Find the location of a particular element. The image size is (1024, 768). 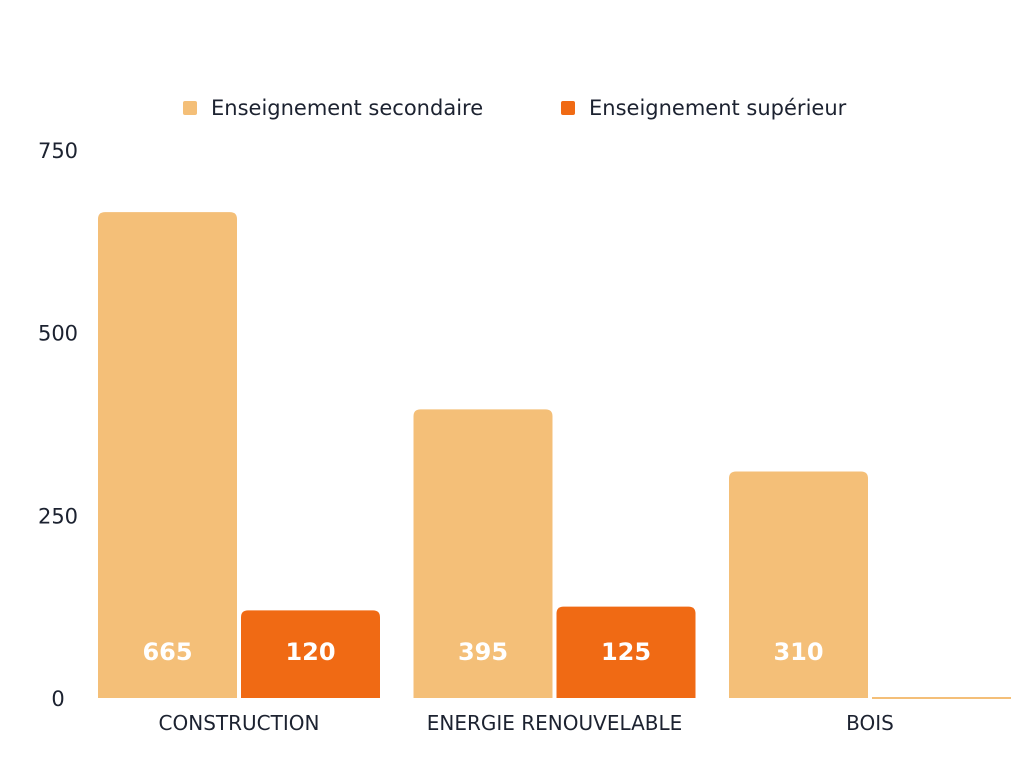

data-label: 120 is located at coordinates (310, 652).